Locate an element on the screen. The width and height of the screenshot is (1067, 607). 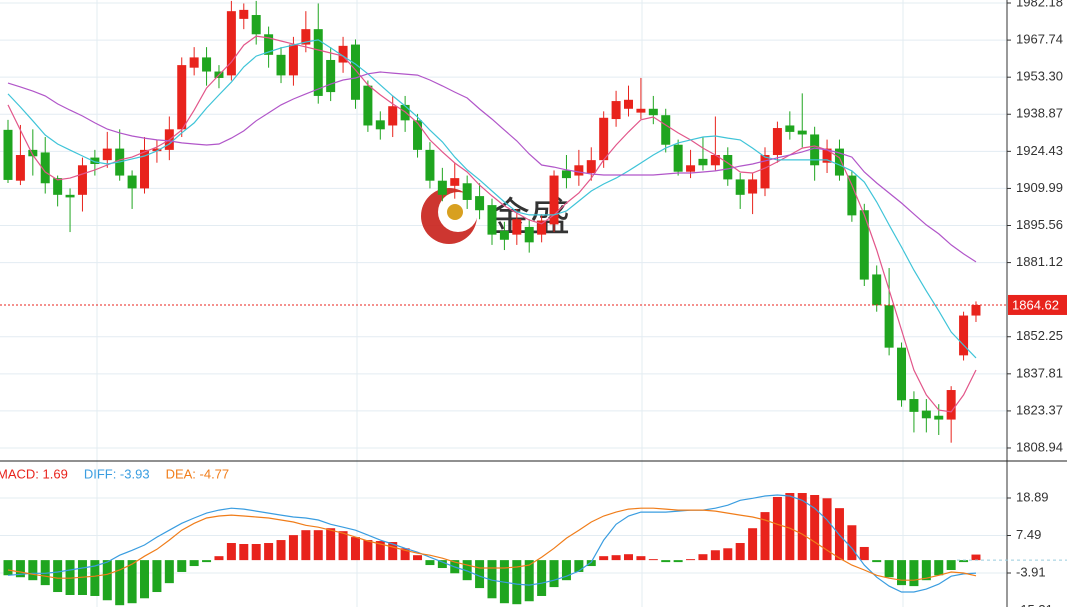
y-tick-label: 1823.37 is located at coordinates (1039, 409).